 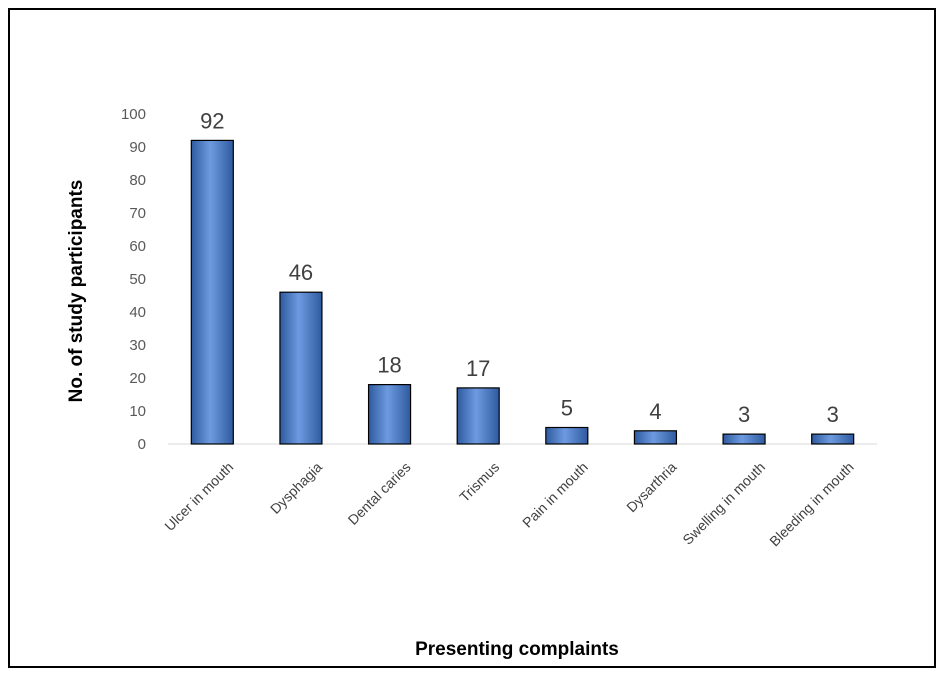 What do you see at coordinates (133, 114) in the screenshot?
I see `y-tick-label: 100` at bounding box center [133, 114].